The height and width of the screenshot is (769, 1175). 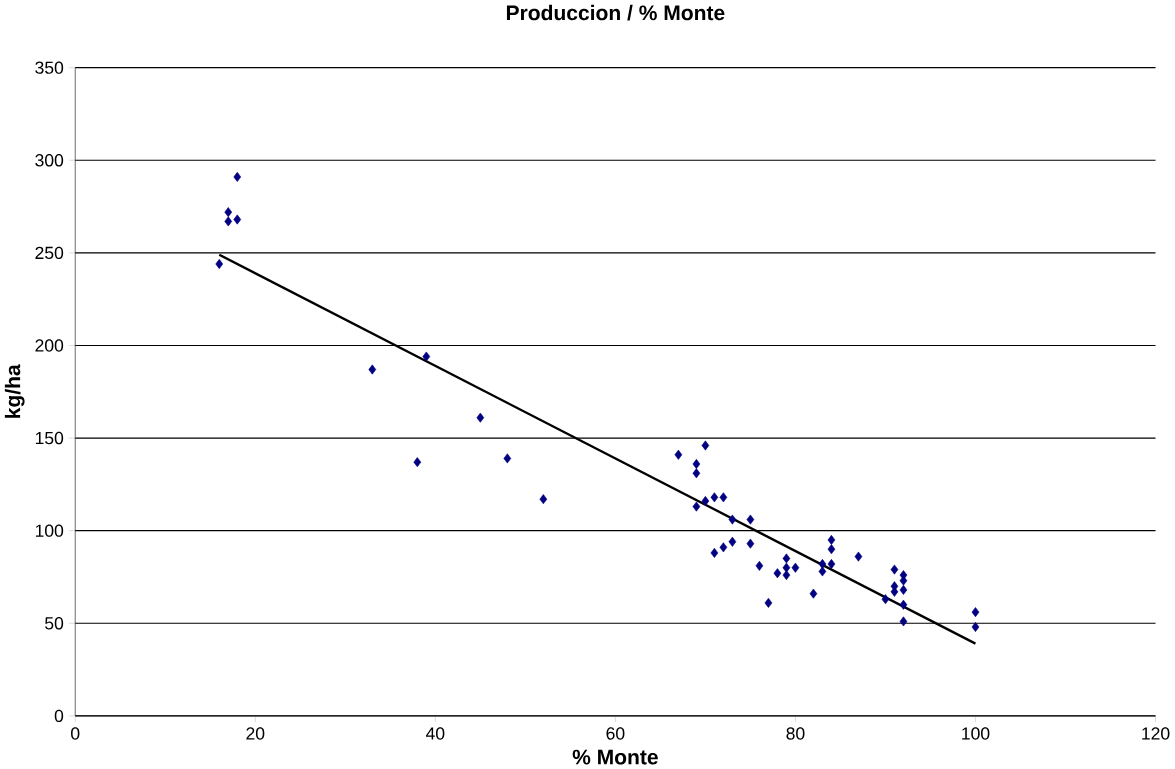 What do you see at coordinates (49, 160) in the screenshot?
I see `y-tick-label: 300` at bounding box center [49, 160].